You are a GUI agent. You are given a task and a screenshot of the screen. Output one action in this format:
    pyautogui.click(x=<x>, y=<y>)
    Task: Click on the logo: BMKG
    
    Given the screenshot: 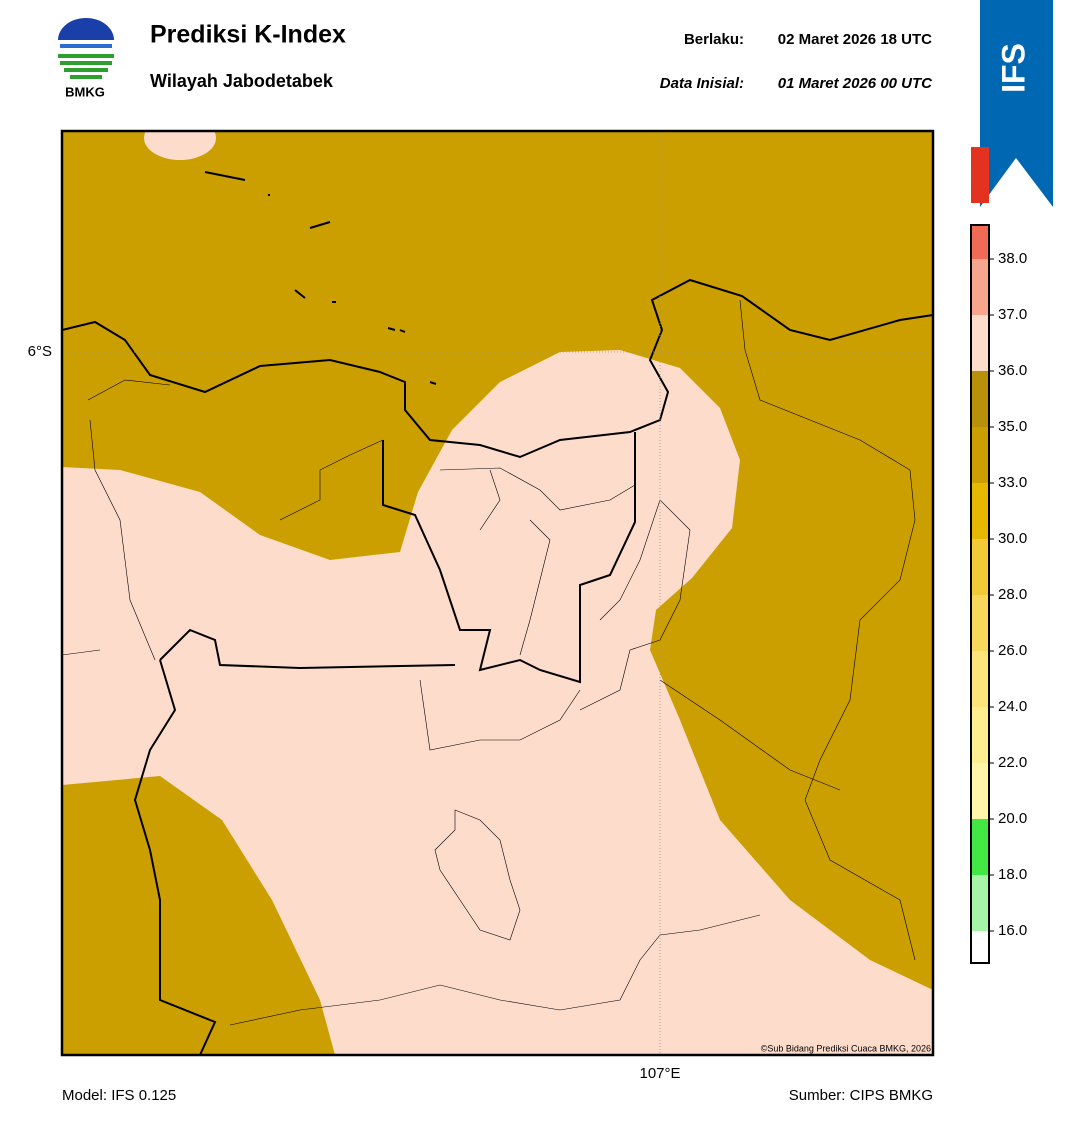 What is the action you would take?
    pyautogui.click(x=86, y=58)
    